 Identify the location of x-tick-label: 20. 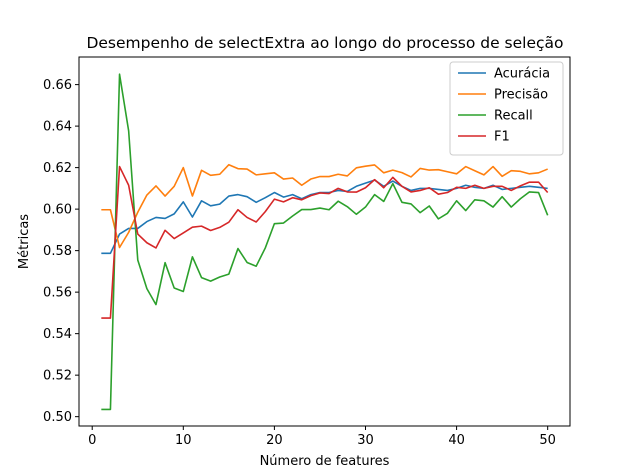
(274, 440).